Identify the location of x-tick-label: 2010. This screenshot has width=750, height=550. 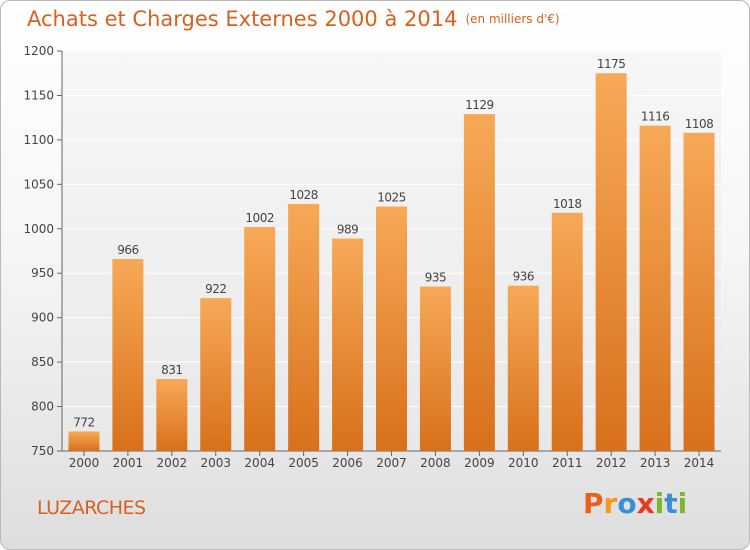
(523, 463).